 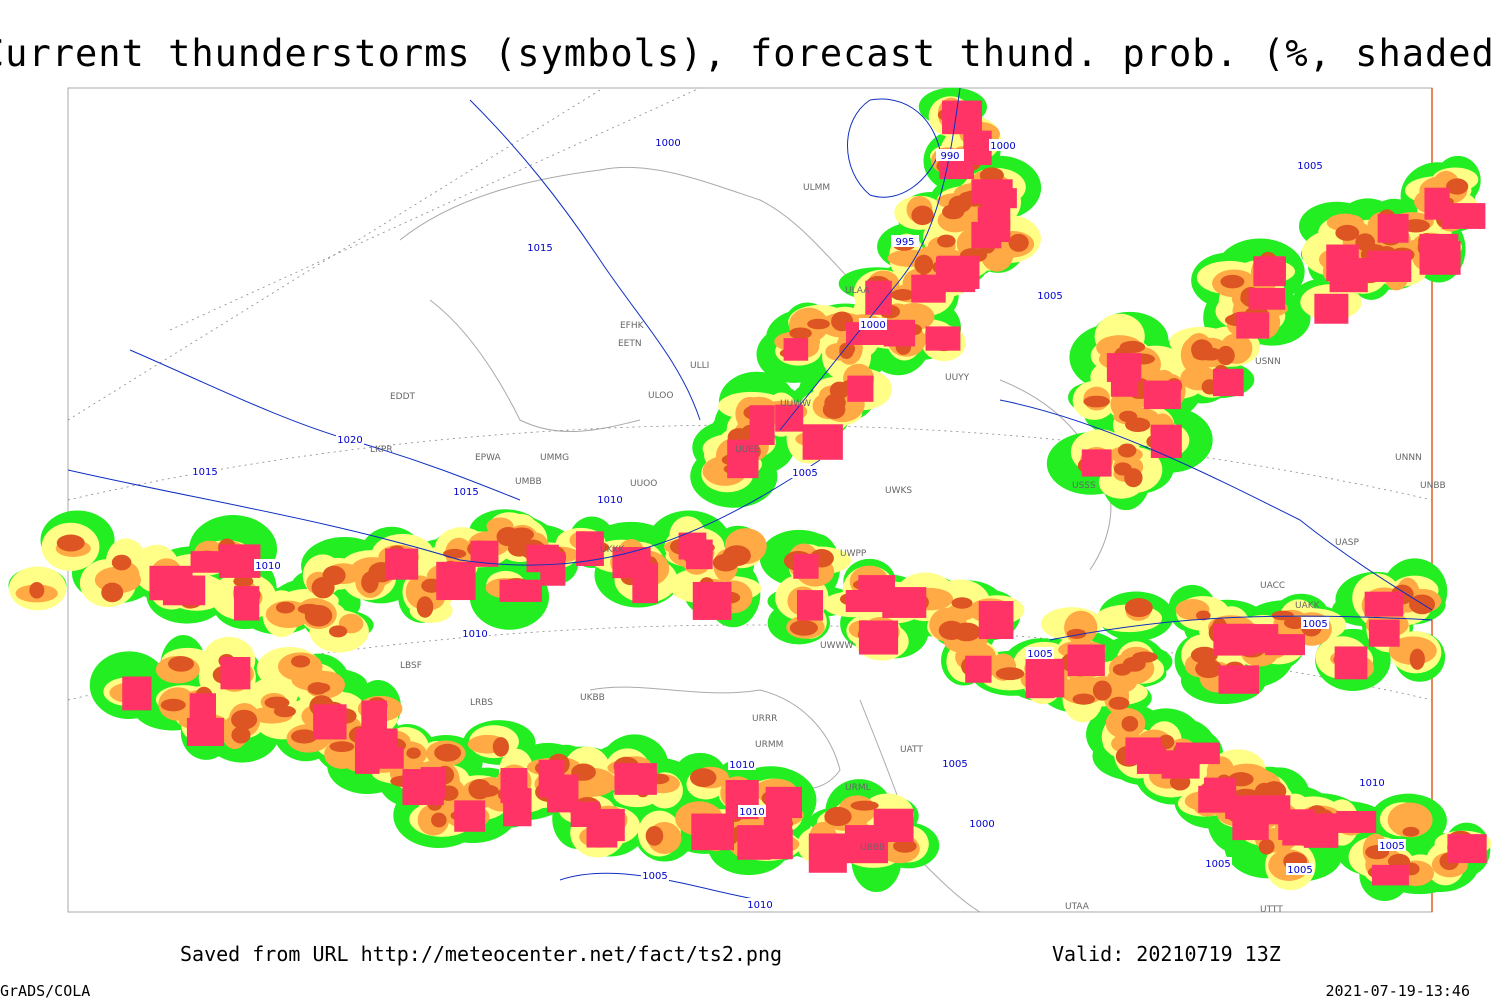 I want to click on station-code: EPWA, so click(x=488, y=458).